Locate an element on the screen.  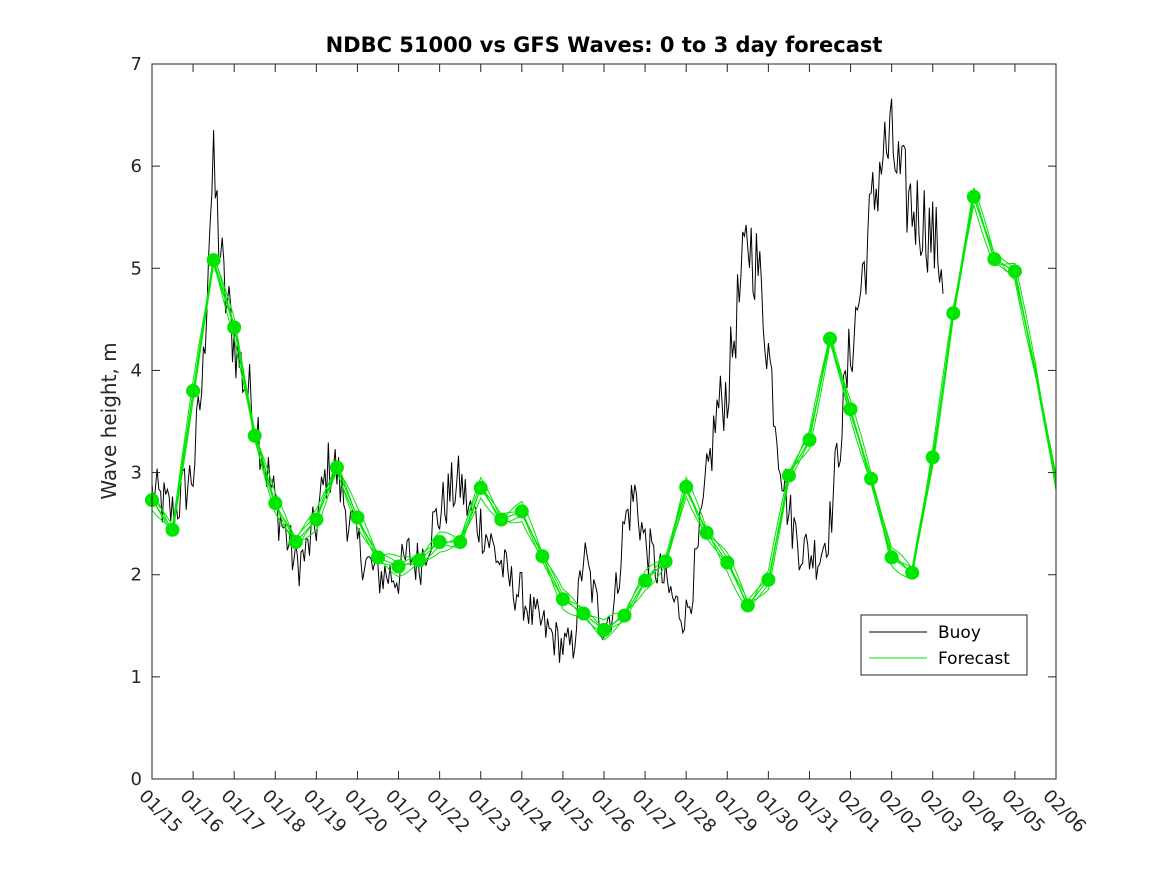
y-axis-label: Wave height, m is located at coordinates (109, 420).